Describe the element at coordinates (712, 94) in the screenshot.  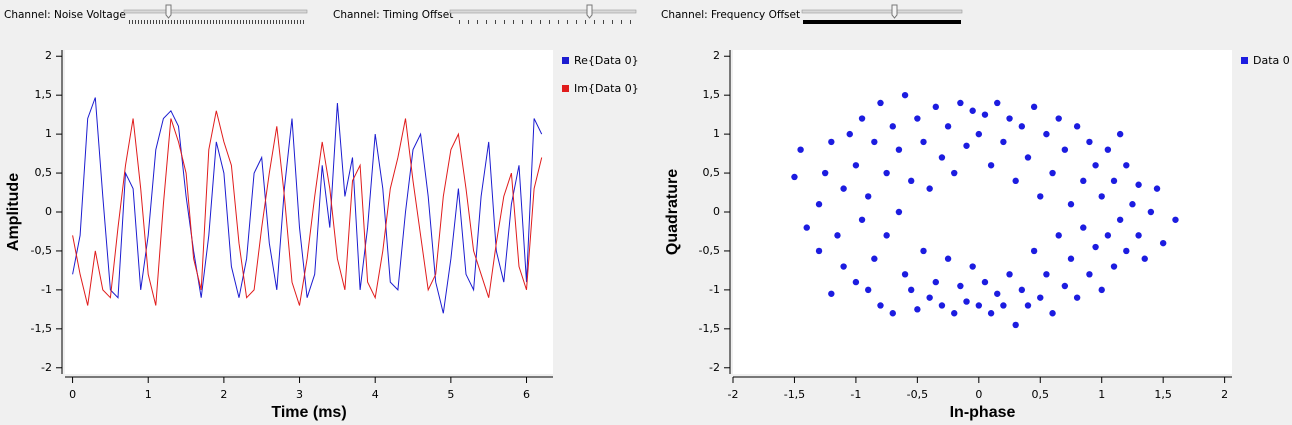
I see `y-tick-label: 1,5` at that location.